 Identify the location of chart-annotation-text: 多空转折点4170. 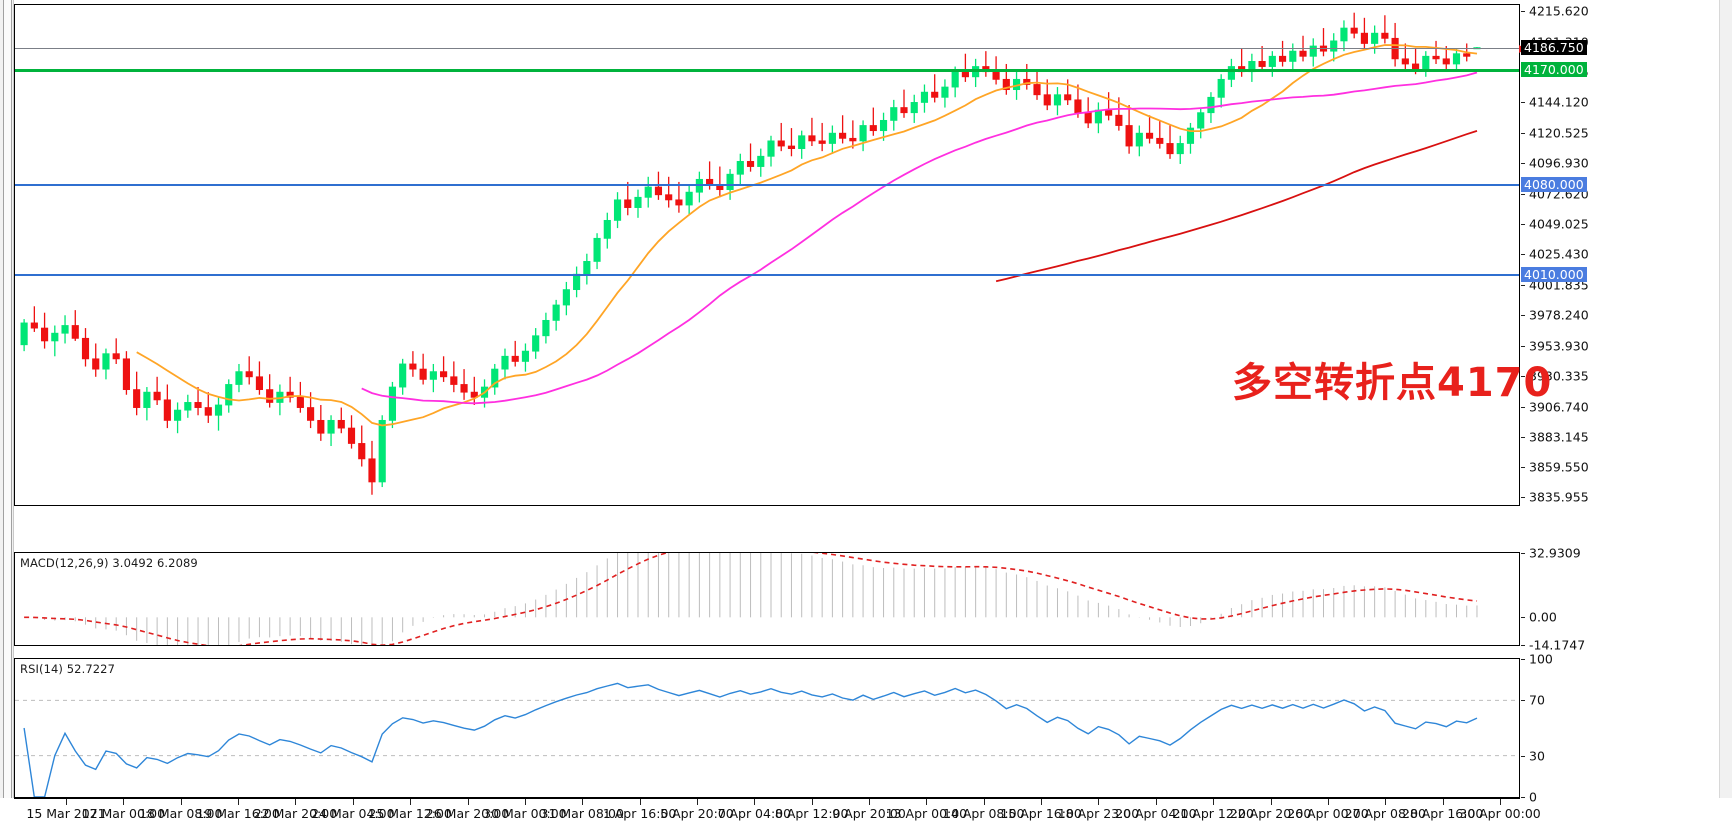
(1392, 383).